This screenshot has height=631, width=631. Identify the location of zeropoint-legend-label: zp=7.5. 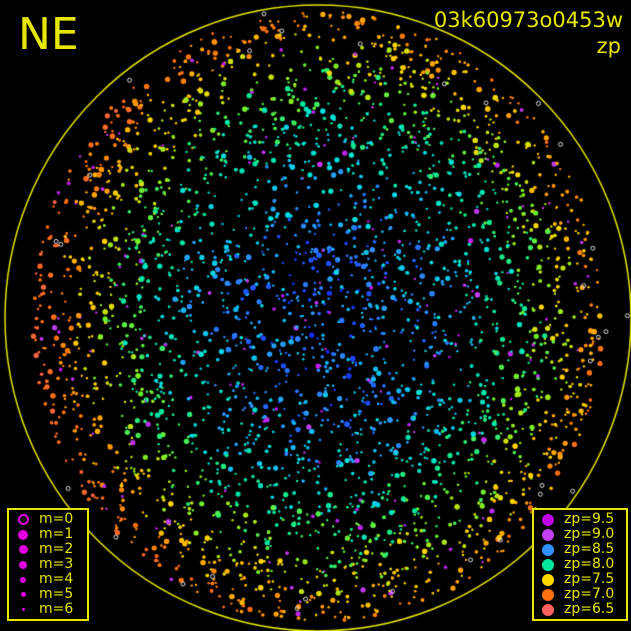
(589, 579).